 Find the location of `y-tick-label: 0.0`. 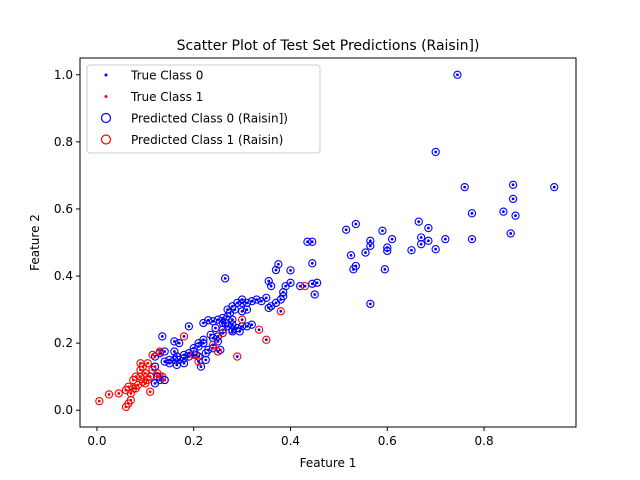

y-tick-label: 0.0 is located at coordinates (63, 410).